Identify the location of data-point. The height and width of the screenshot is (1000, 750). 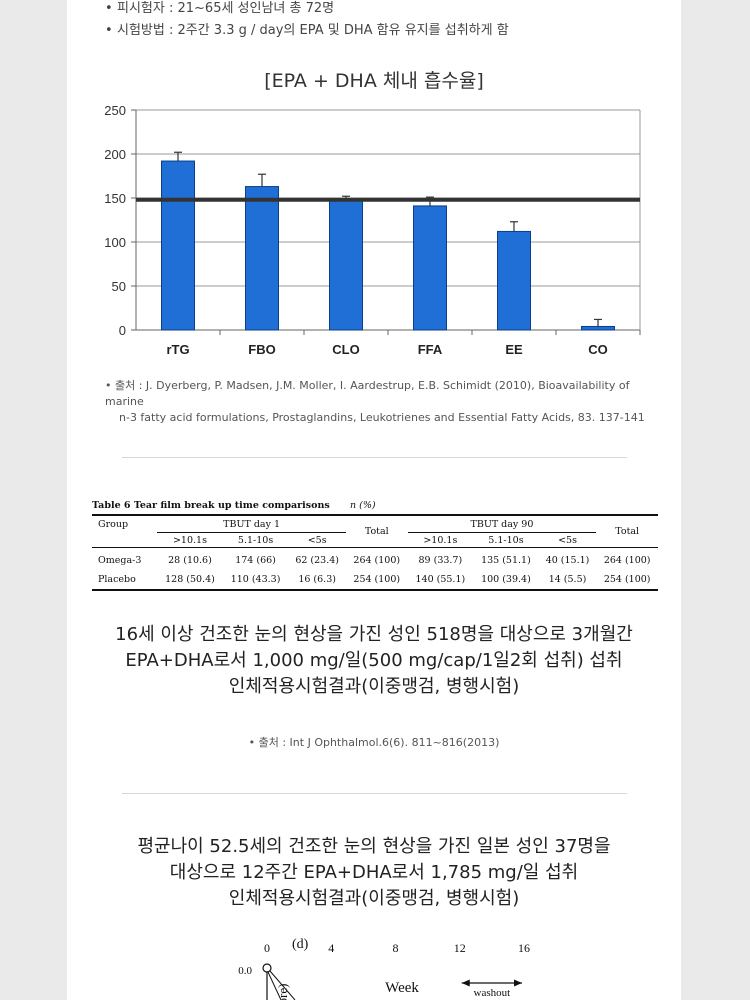
(267, 968).